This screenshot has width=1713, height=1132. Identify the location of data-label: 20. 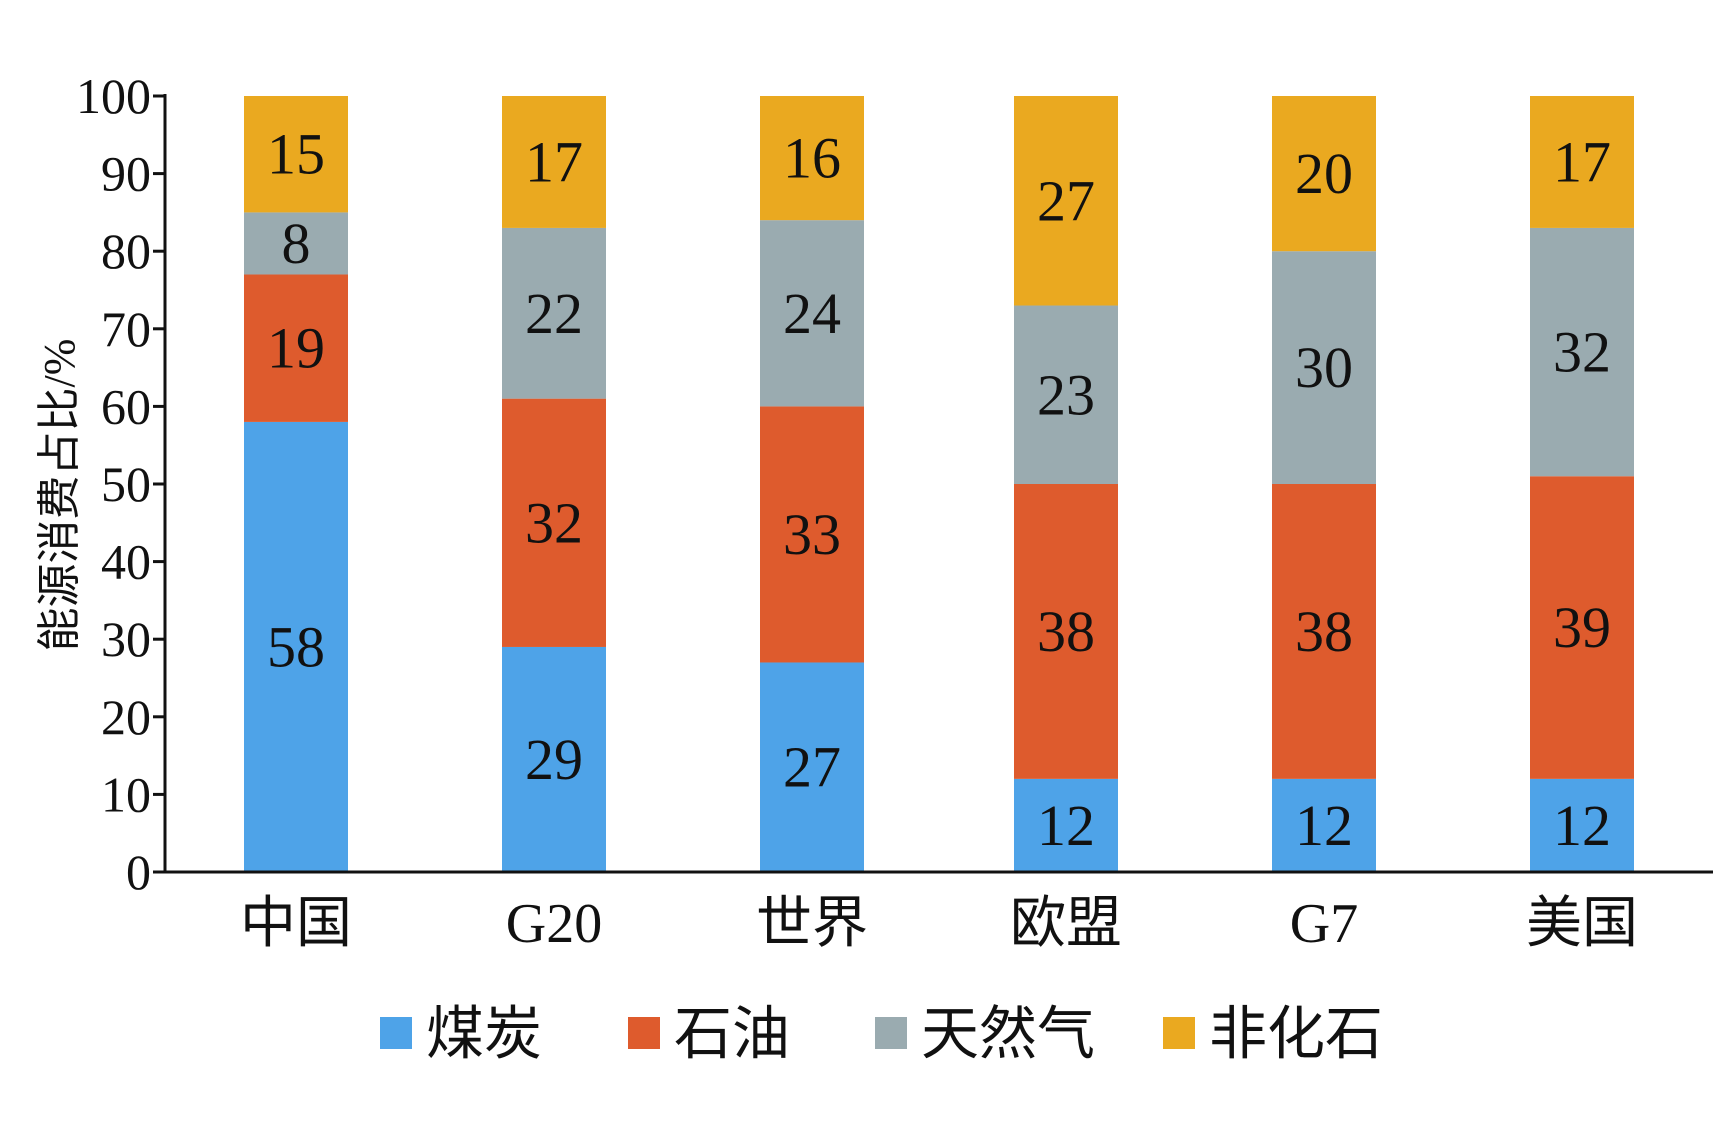
(1324, 173).